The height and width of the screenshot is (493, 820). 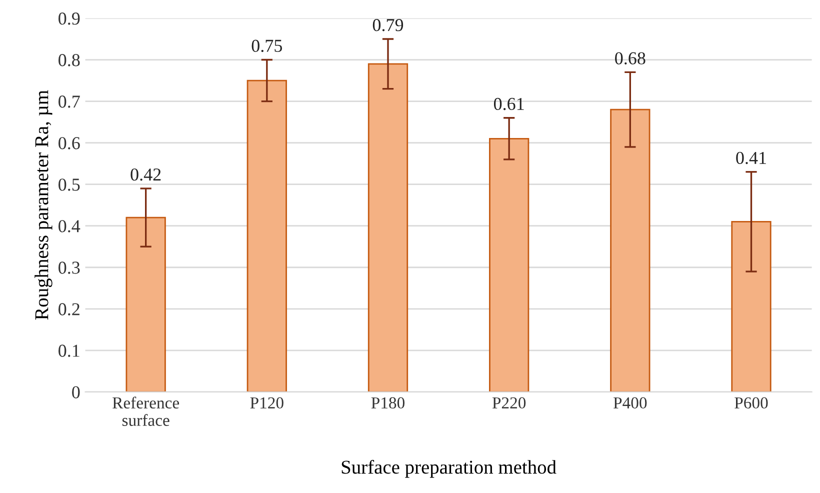 What do you see at coordinates (146, 411) in the screenshot?
I see `x-tick-label: Reference surface` at bounding box center [146, 411].